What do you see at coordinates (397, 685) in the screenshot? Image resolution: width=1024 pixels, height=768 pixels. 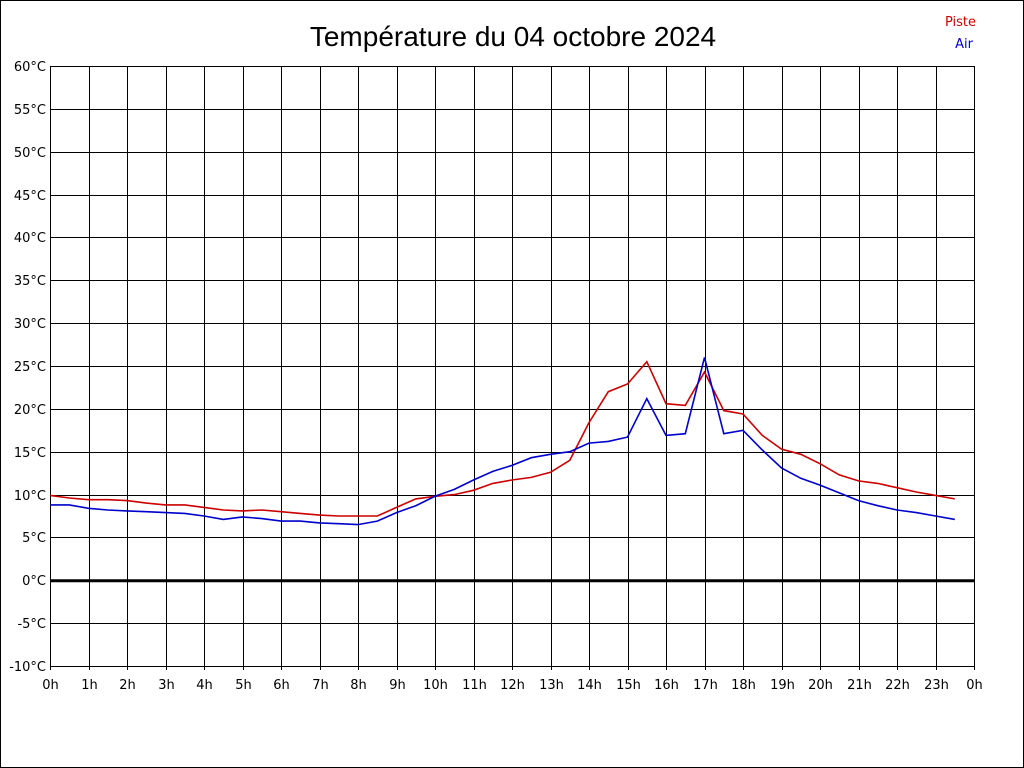 I see `x-tick-label: 9h` at bounding box center [397, 685].